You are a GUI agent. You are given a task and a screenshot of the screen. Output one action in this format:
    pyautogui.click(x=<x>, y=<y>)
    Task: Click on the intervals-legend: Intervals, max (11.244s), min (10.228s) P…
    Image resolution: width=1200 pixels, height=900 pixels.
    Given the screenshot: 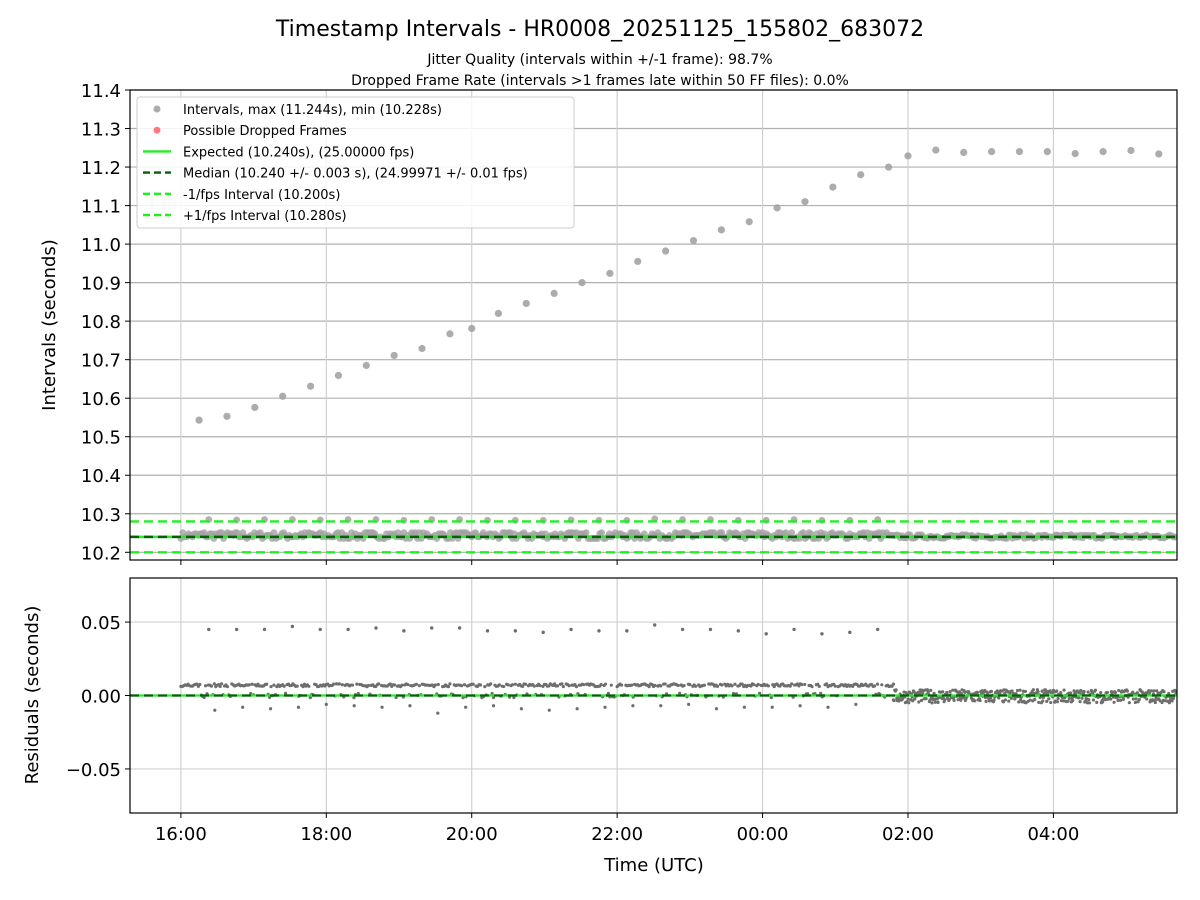 What is the action you would take?
    pyautogui.click(x=355, y=162)
    